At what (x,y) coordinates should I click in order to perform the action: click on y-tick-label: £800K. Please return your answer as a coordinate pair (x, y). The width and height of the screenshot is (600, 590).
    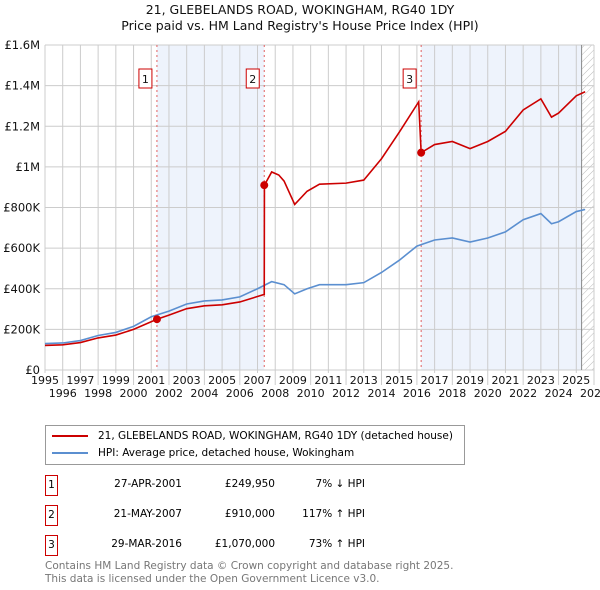
    Looking at the image, I should click on (21, 208).